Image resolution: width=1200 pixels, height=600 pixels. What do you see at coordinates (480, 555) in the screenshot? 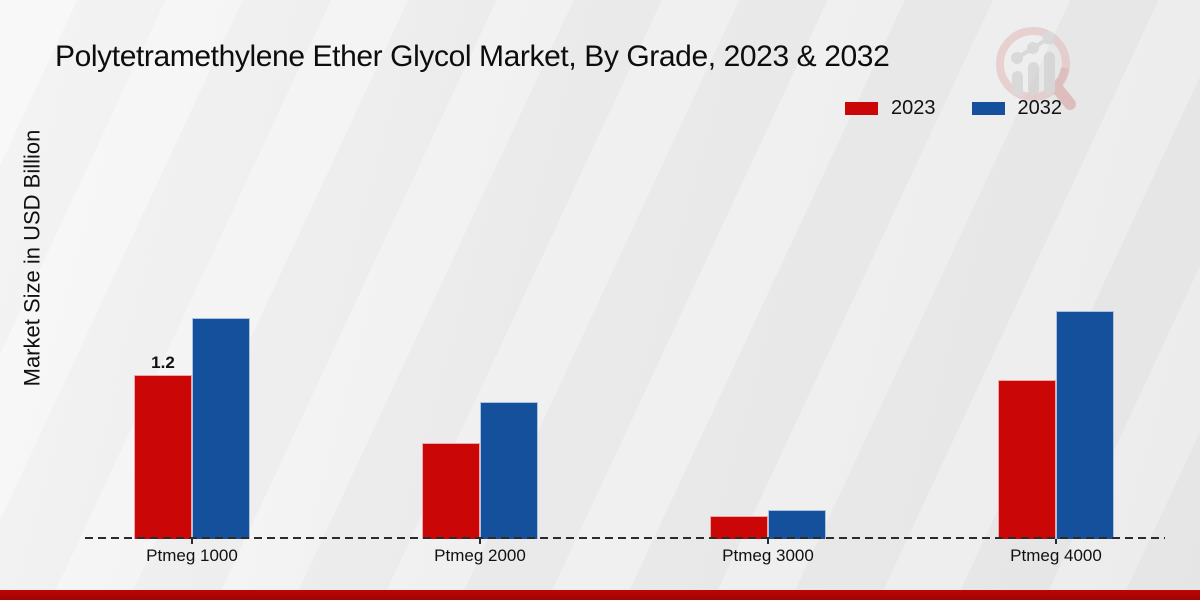
I see `category-label-ptmeg-2000: Ptmeg 2000` at bounding box center [480, 555].